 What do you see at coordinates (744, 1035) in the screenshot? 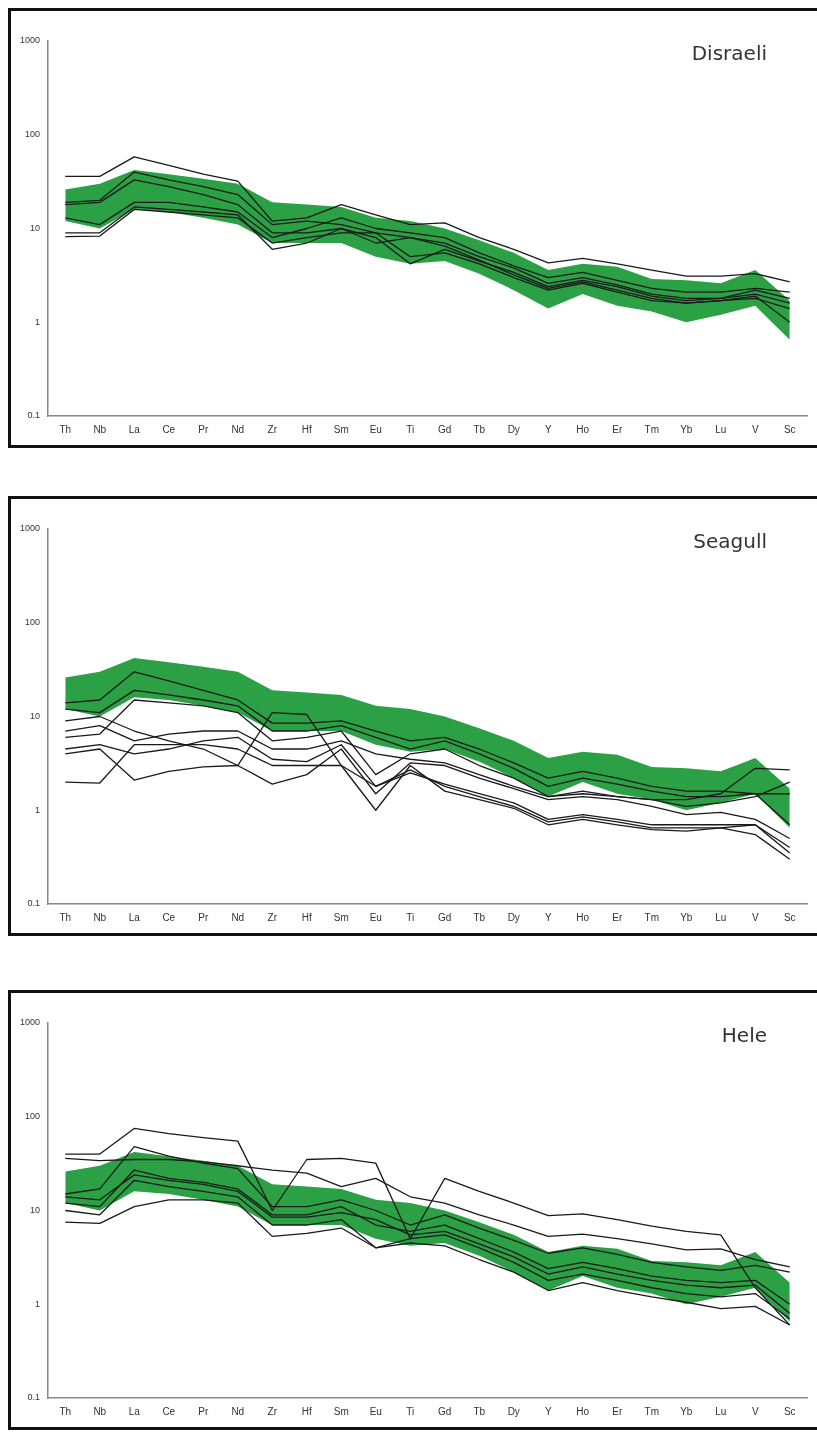
I see `chart-title: Hele` at bounding box center [744, 1035].